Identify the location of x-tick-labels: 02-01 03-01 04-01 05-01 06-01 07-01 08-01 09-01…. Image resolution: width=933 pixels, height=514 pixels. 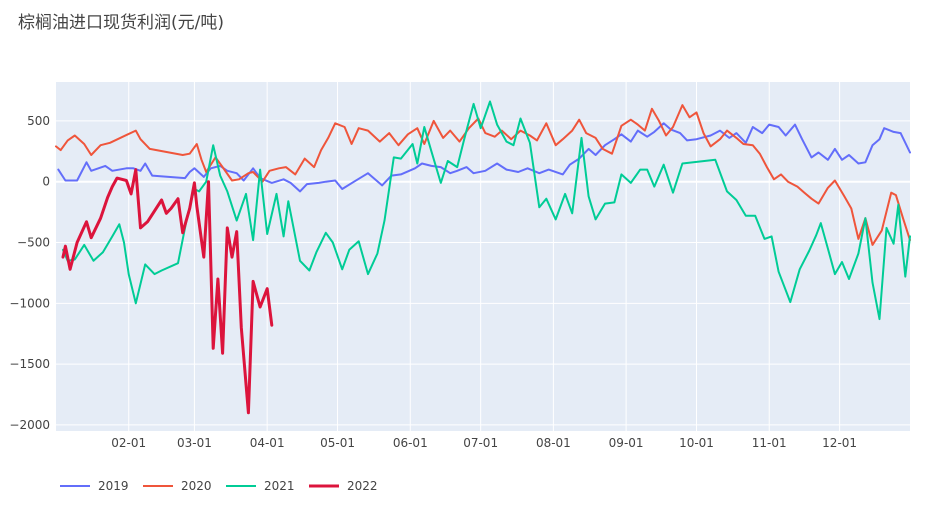
(484, 443).